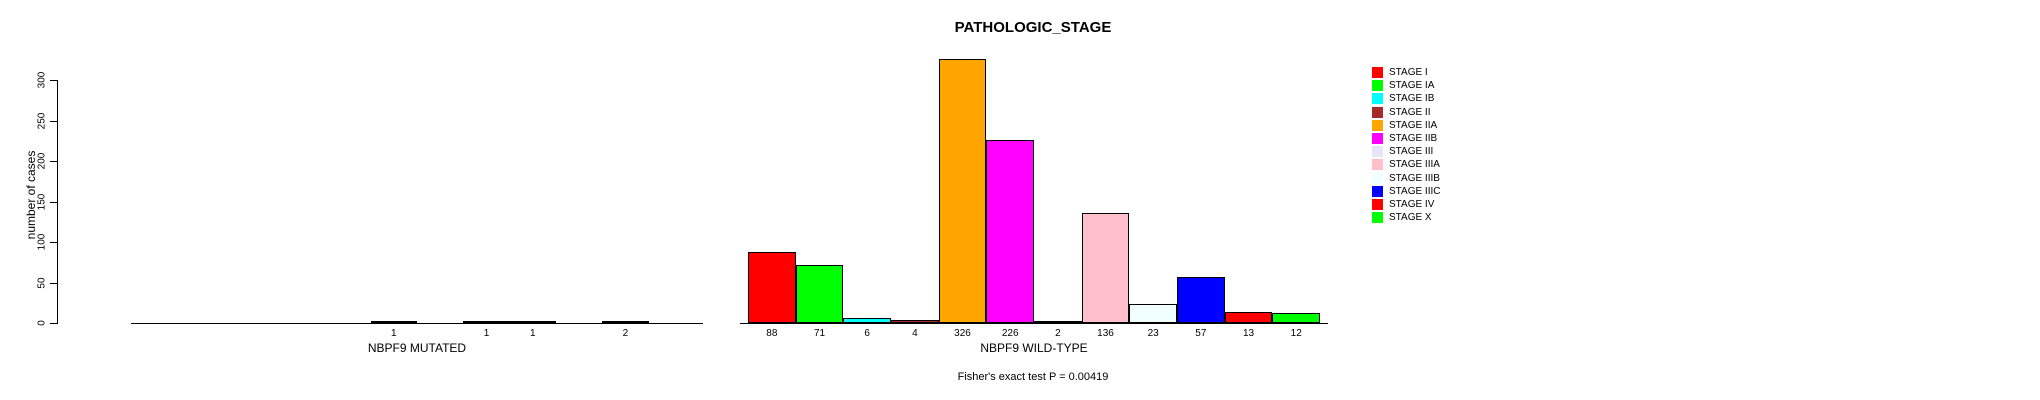 Image resolution: width=2040 pixels, height=400 pixels. I want to click on legend-item-stage-i: STAGE I, so click(1406, 72).